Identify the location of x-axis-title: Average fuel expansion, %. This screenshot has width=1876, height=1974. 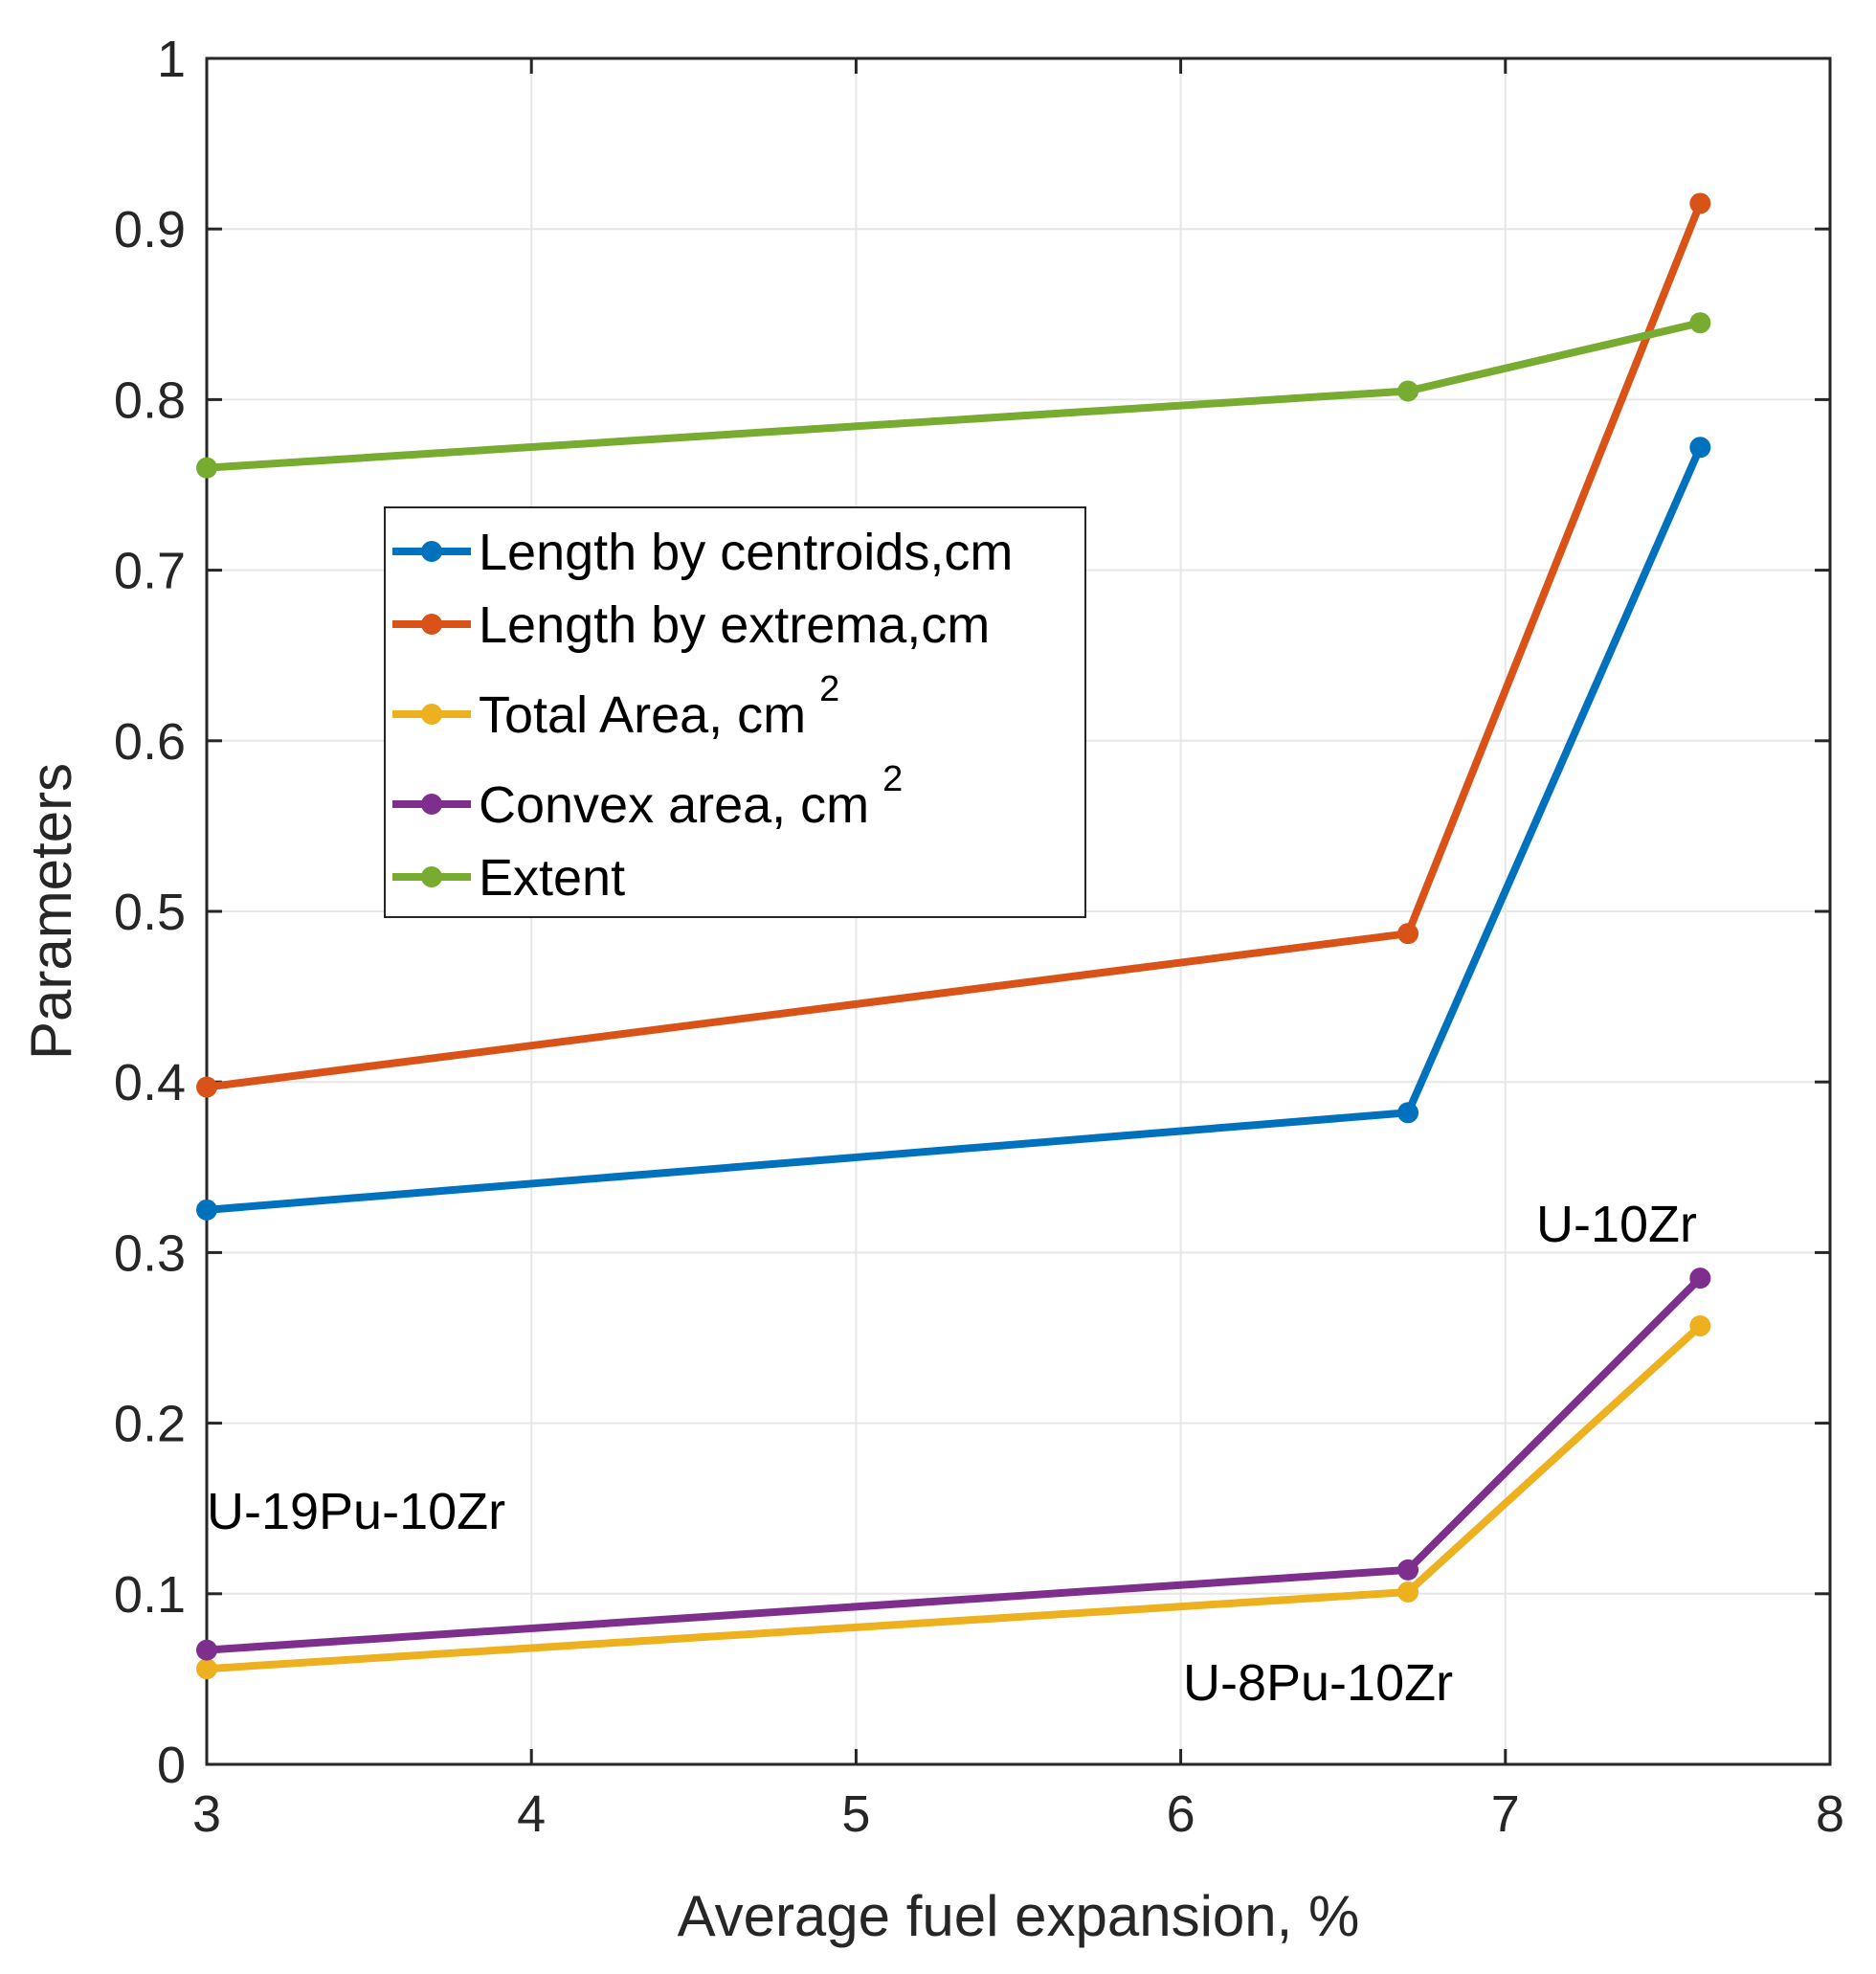
(1019, 1916).